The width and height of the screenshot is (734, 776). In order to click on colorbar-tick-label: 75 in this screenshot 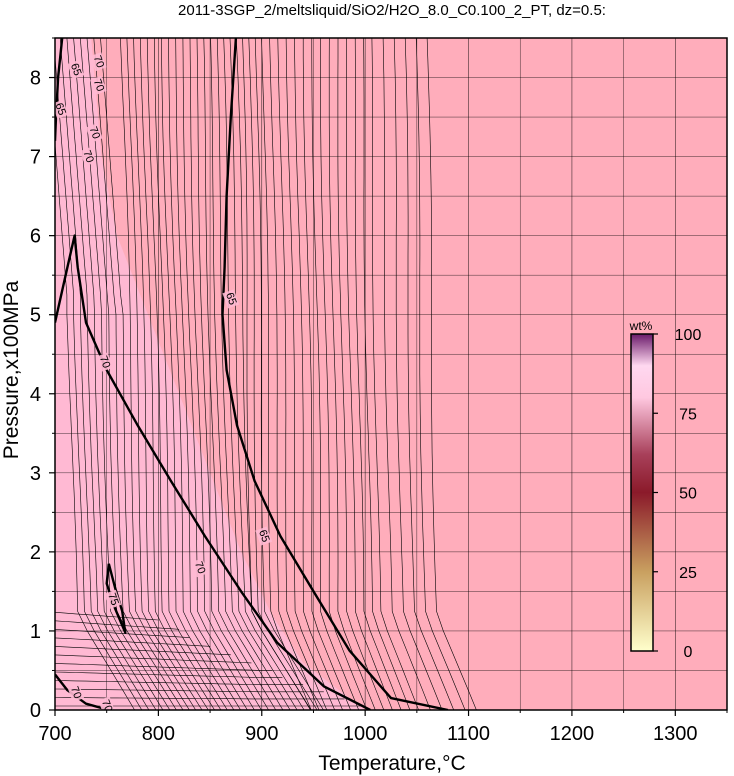, I will do `click(688, 414)`.